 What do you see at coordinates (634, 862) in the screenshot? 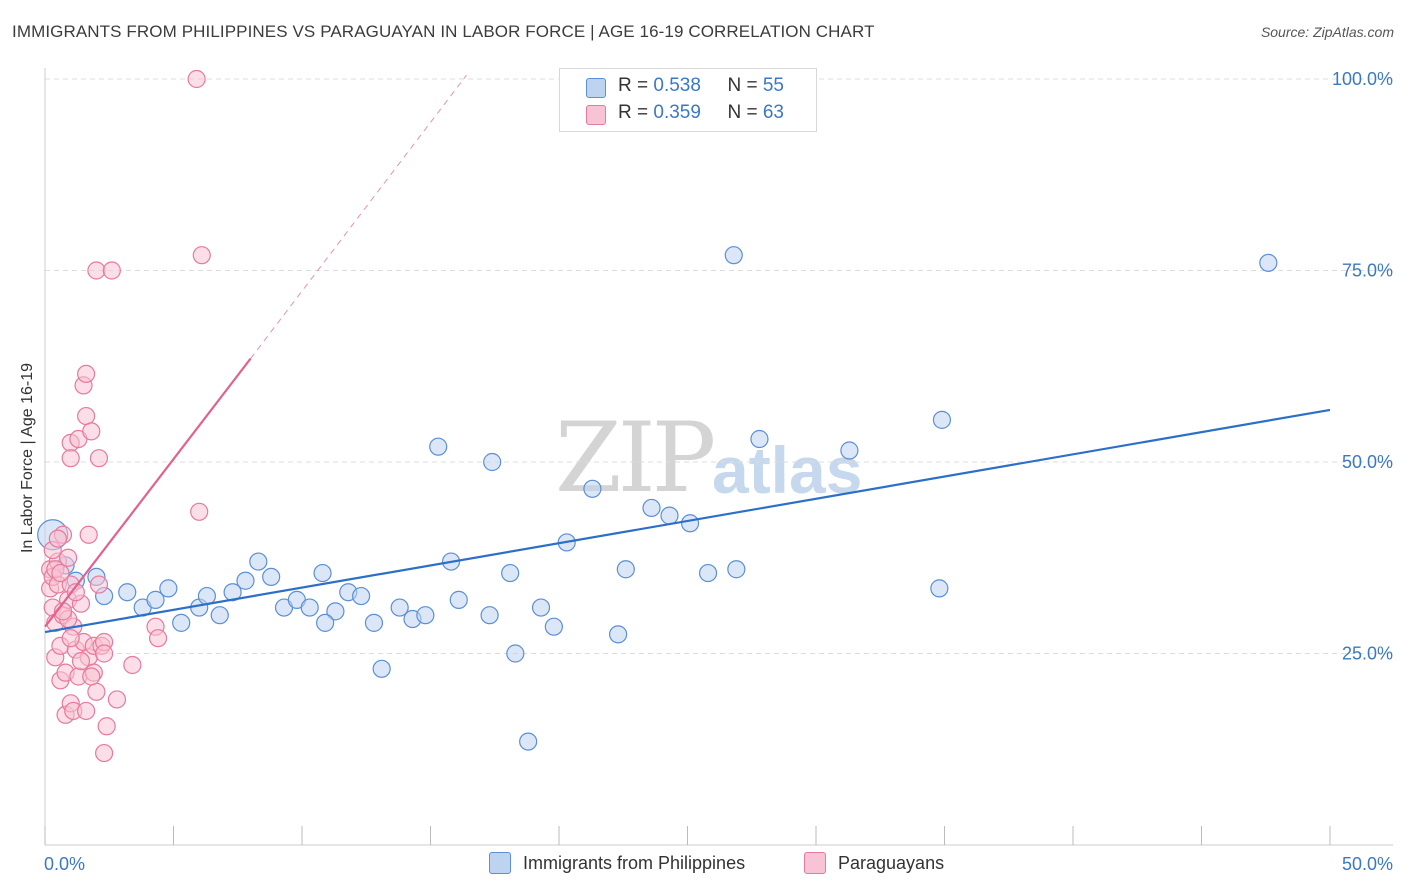
I see `legend-label: Immigrants from Philippines` at bounding box center [634, 862].